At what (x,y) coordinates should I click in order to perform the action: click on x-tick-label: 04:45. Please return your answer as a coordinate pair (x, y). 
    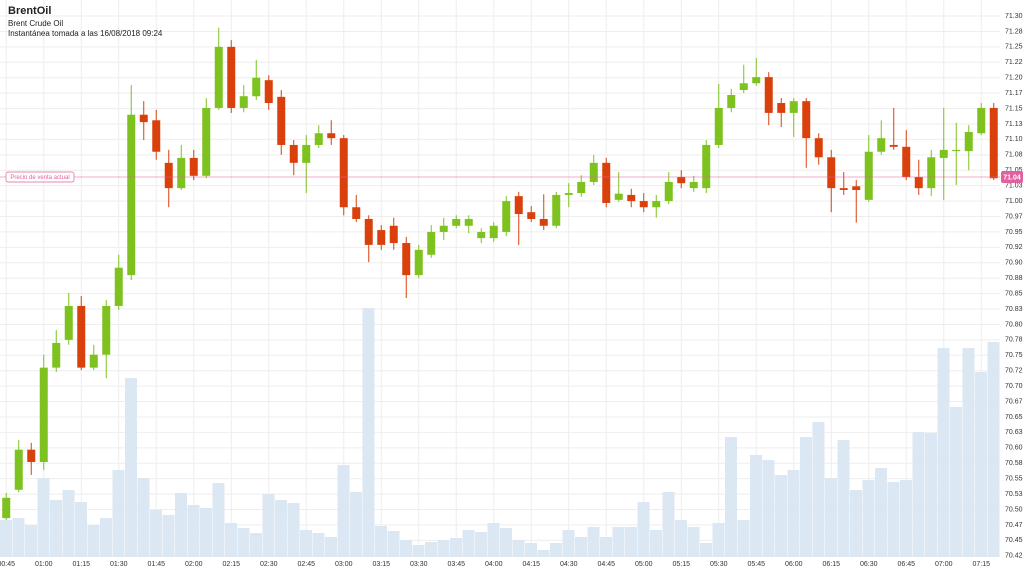
    Looking at the image, I should click on (606, 564).